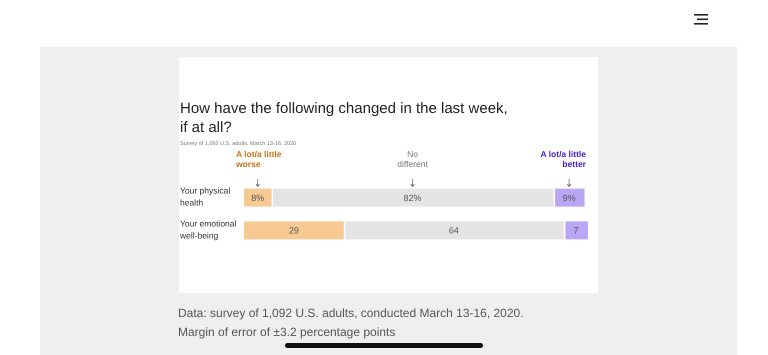  I want to click on y-tick-label: Your emotional well-being, so click(208, 229).